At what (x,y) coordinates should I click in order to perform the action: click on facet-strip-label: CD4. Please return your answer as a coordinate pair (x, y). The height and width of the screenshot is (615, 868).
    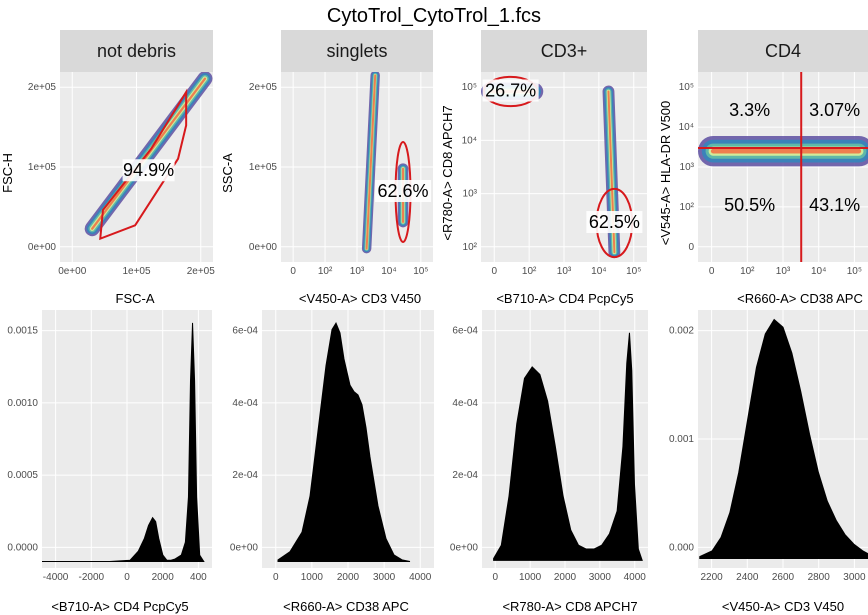
    Looking at the image, I should click on (783, 51).